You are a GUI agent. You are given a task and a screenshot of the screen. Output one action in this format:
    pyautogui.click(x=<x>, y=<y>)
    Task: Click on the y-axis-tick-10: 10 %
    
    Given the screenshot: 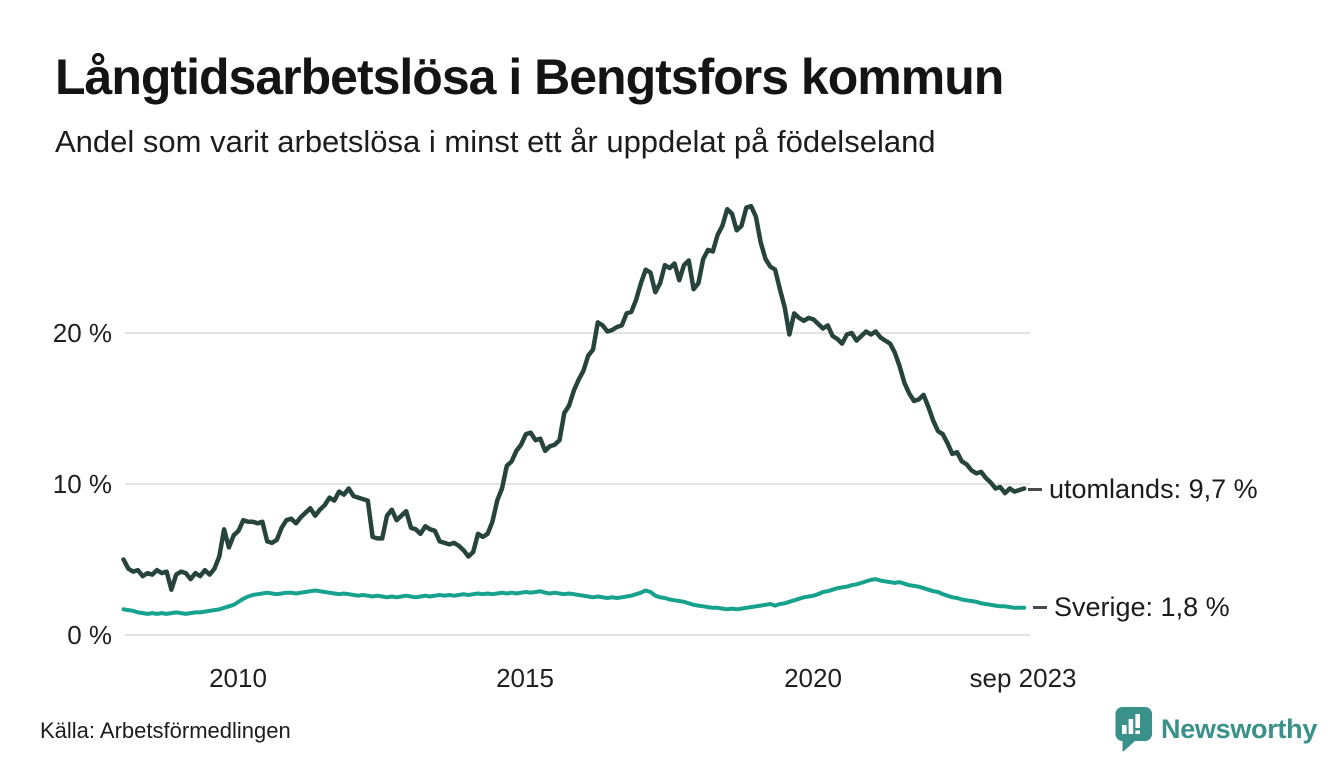 What is the action you would take?
    pyautogui.click(x=82, y=484)
    